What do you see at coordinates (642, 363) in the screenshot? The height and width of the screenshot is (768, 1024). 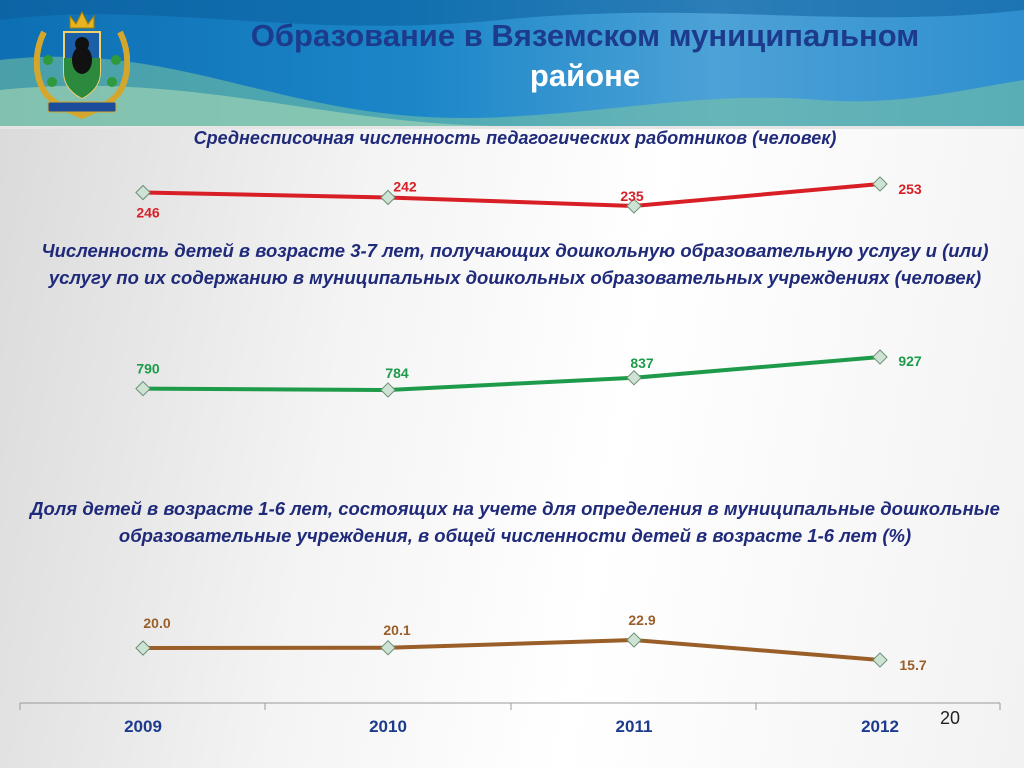 I see `data-label: 837` at bounding box center [642, 363].